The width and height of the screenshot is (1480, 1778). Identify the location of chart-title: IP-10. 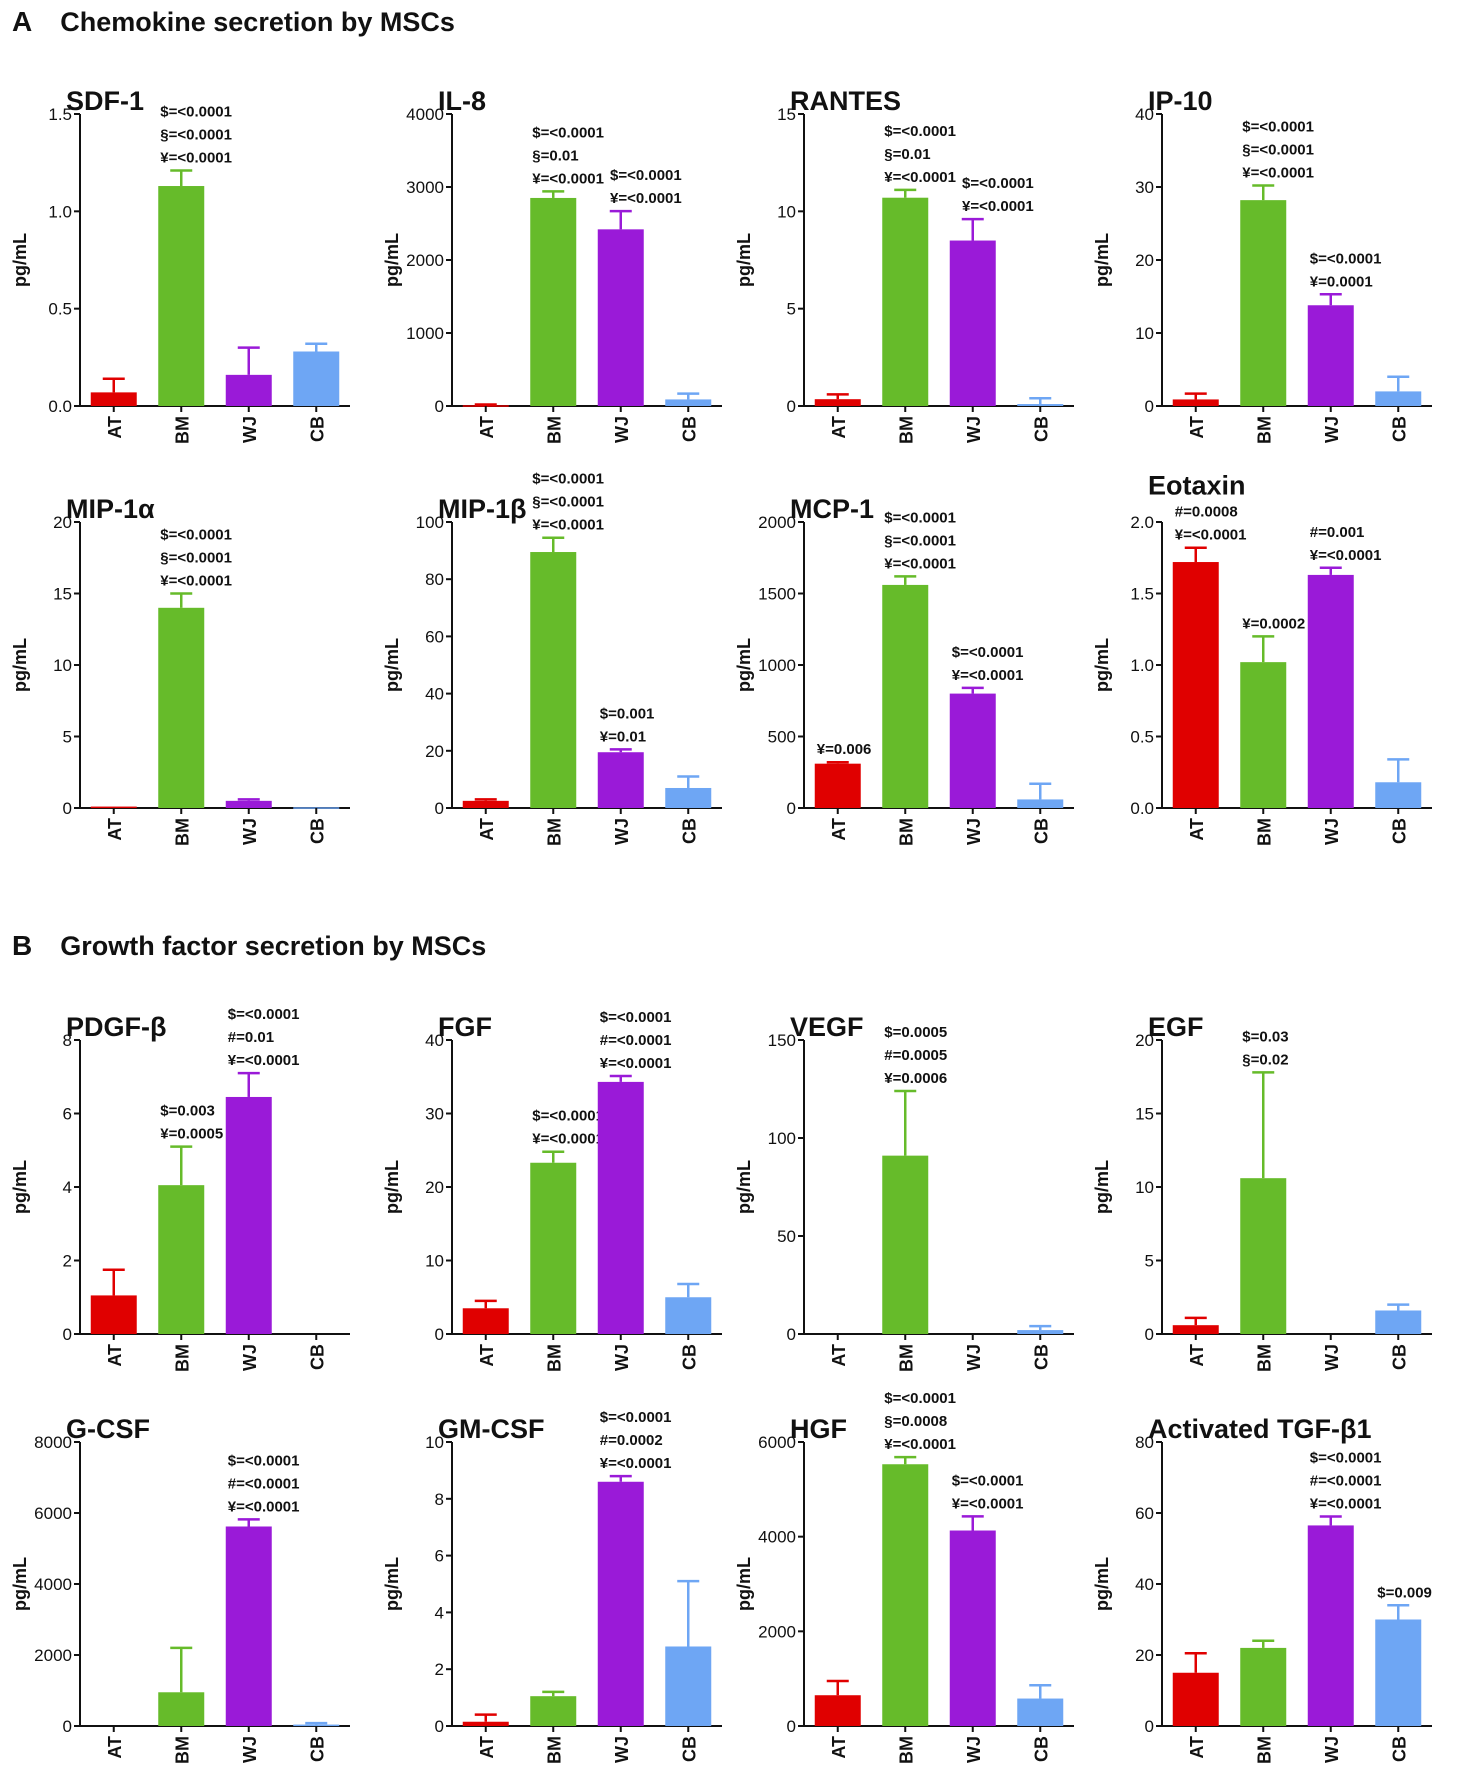
(1180, 101).